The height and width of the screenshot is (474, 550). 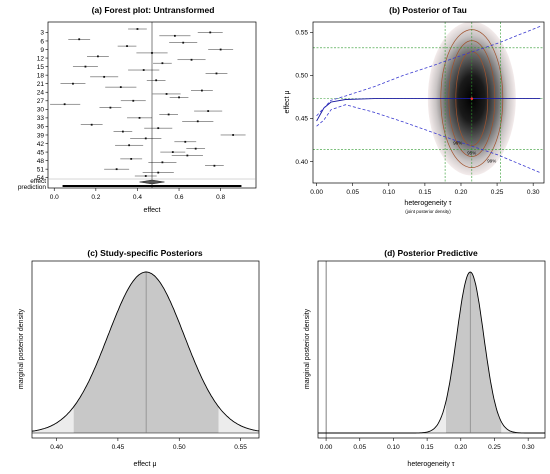 What do you see at coordinates (152, 182) in the screenshot?
I see `summary-diamond` at bounding box center [152, 182].